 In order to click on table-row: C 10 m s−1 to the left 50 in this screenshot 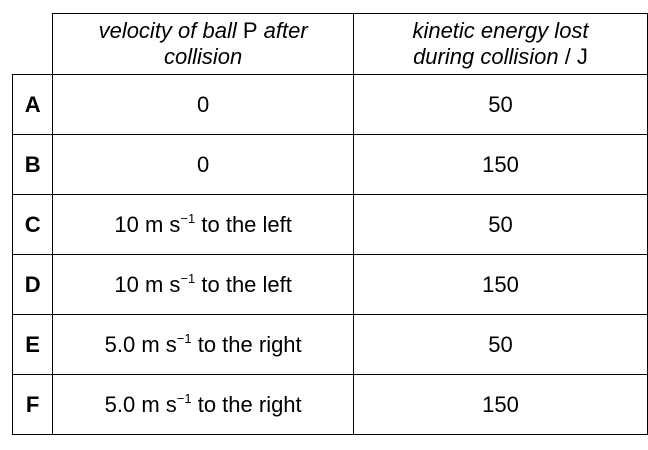, I will do `click(329, 224)`.